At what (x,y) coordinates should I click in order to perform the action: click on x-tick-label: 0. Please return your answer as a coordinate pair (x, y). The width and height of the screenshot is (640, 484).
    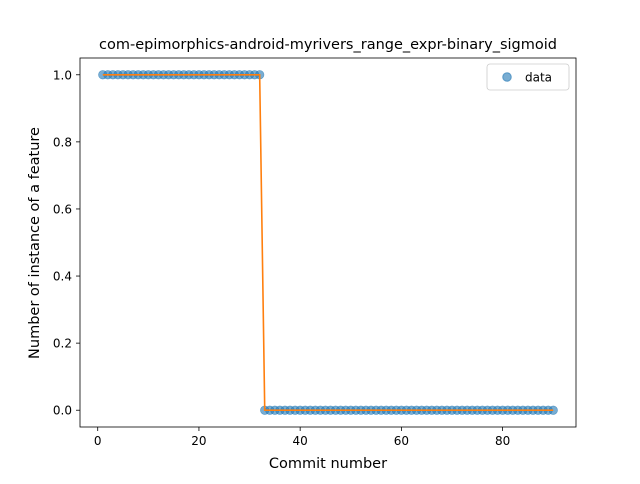
    Looking at the image, I should click on (98, 441).